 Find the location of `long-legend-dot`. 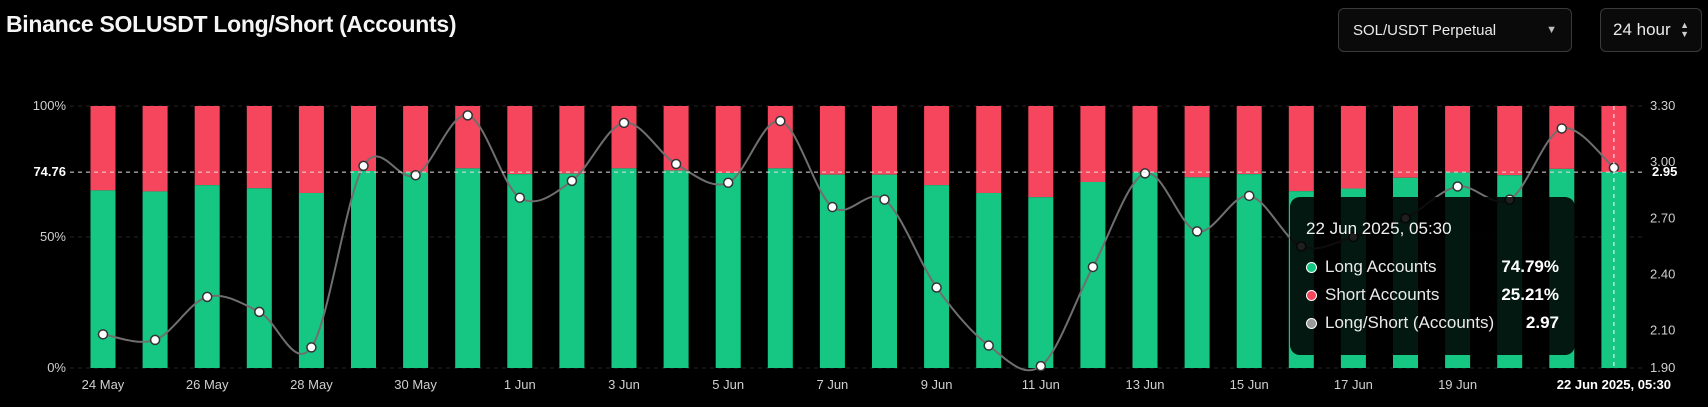

long-legend-dot is located at coordinates (1311, 267).